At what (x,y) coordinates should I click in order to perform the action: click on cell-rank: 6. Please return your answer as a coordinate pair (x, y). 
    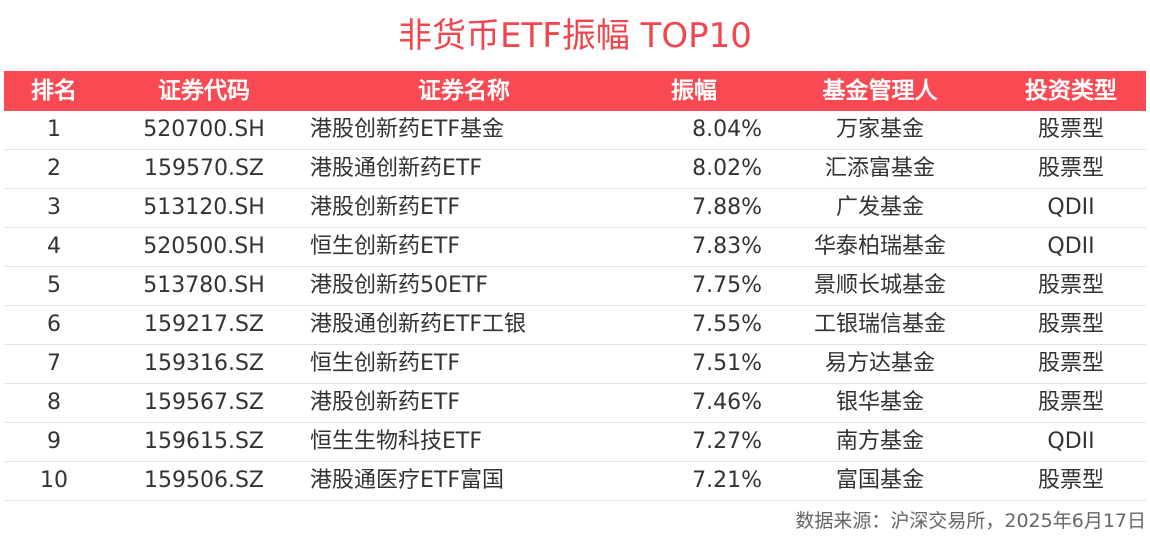
    Looking at the image, I should click on (54, 325).